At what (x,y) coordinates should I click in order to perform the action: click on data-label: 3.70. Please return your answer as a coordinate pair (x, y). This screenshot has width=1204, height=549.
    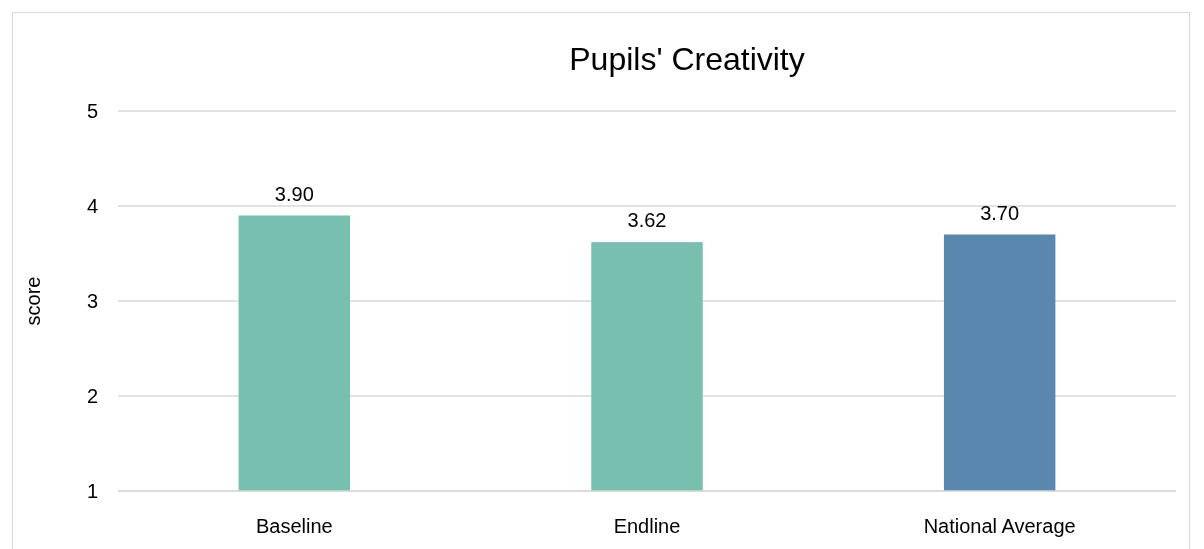
    Looking at the image, I should click on (1000, 212).